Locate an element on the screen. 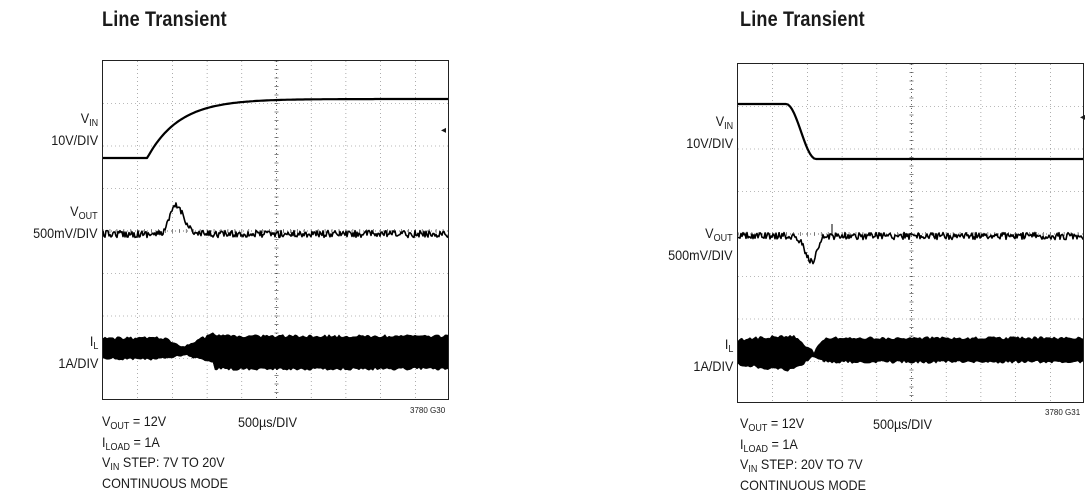 The height and width of the screenshot is (500, 1090). figure-code: 3780 G31 is located at coordinates (1063, 412).